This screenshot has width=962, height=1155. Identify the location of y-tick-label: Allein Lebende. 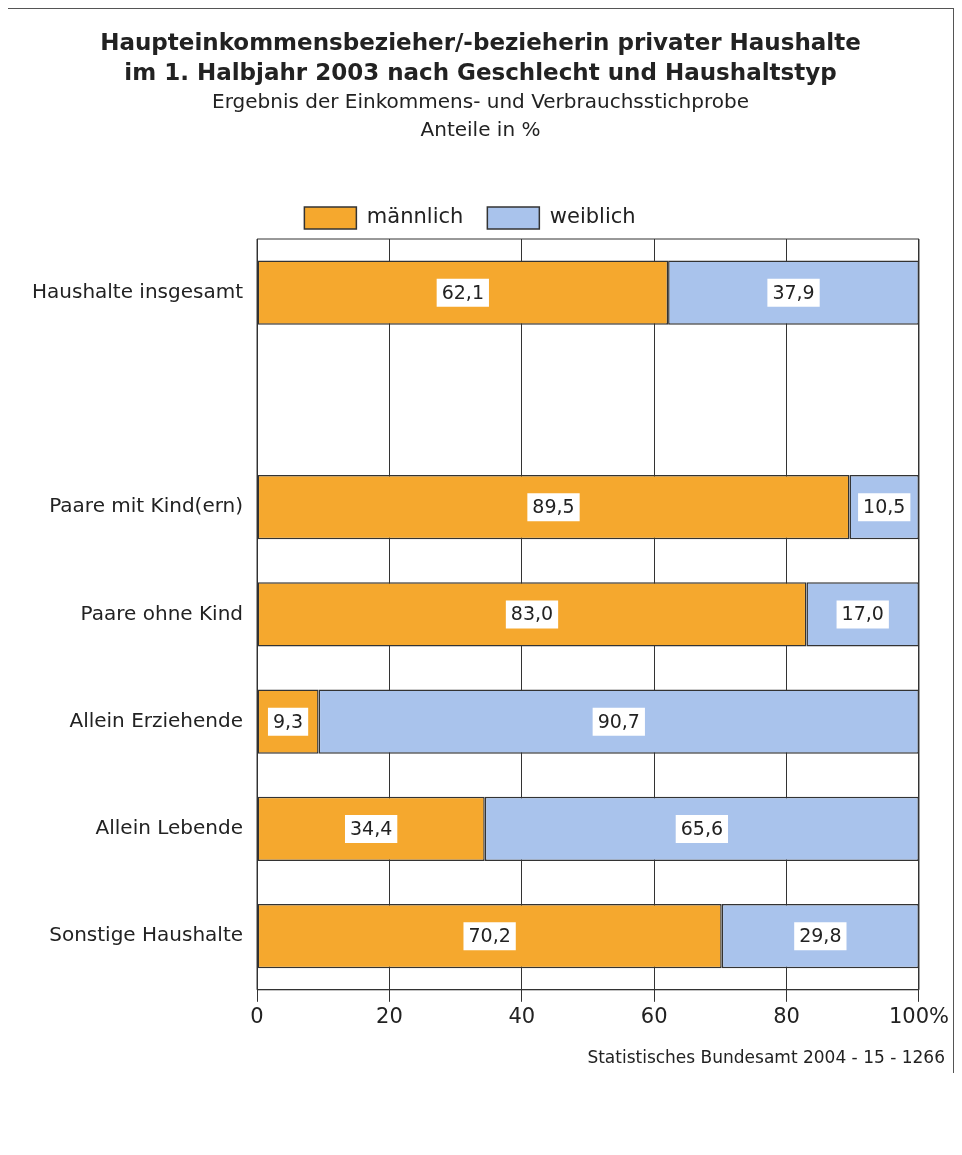
(169, 827).